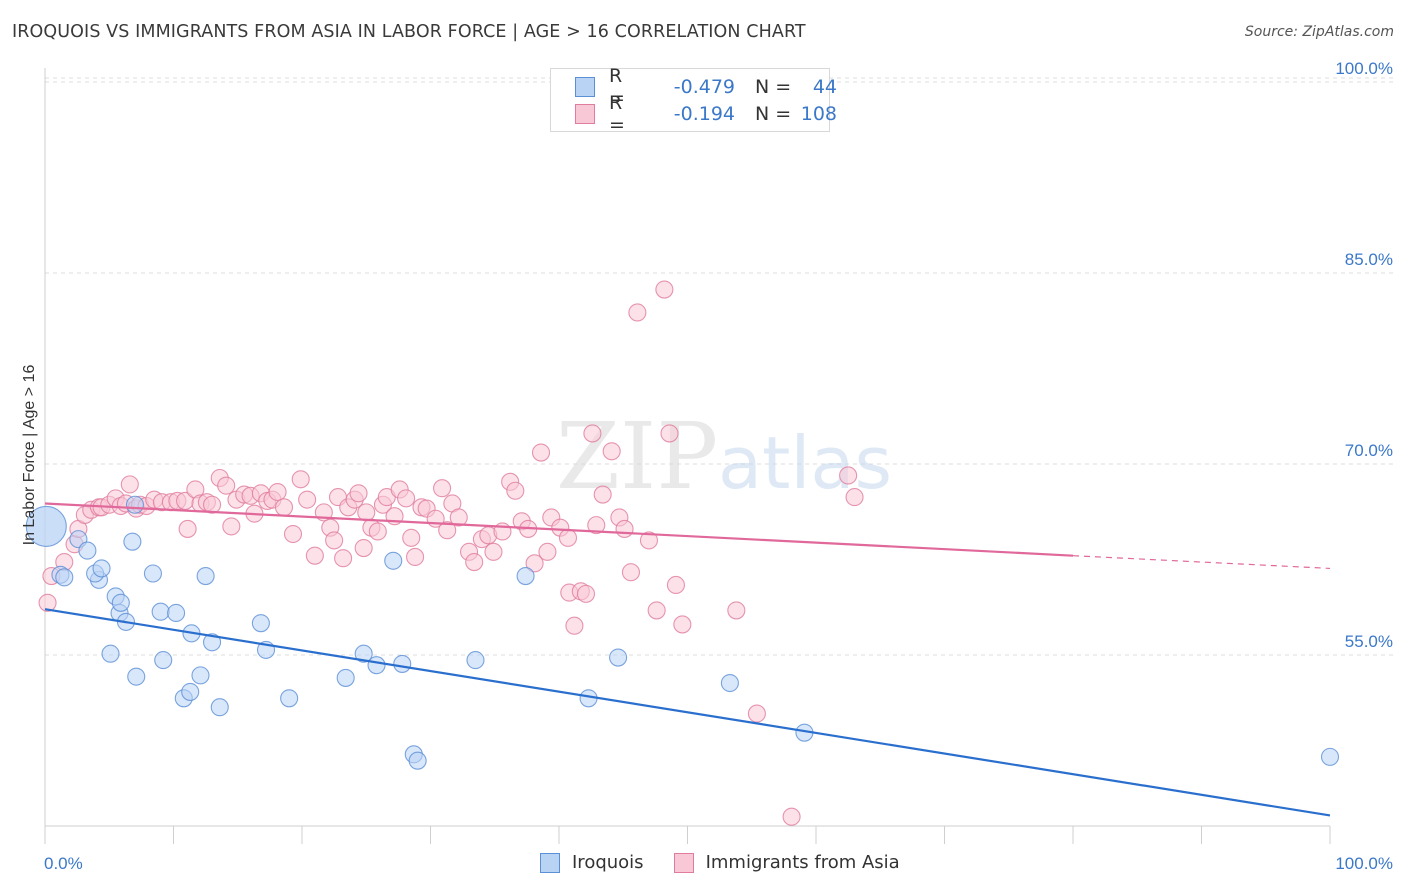 The image size is (1406, 892). Describe the element at coordinates (818, 114) in the screenshot. I see `legend-n-value: 108` at that location.